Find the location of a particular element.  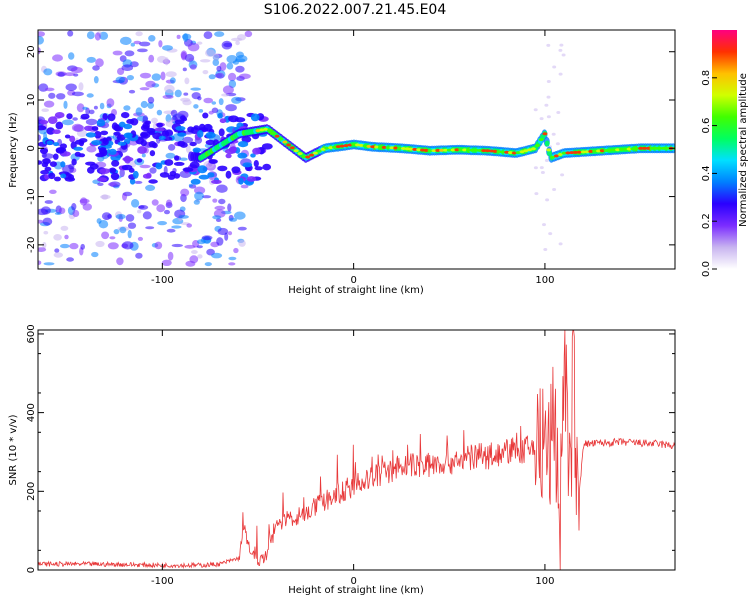

y-tick-label: 10 is located at coordinates (31, 100).